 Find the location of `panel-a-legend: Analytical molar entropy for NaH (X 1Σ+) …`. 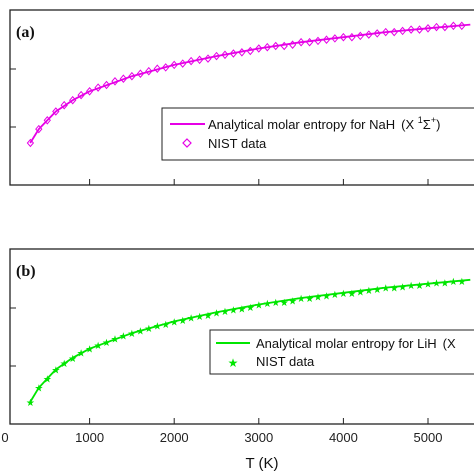

panel-a-legend: Analytical molar entropy for NaH (X 1Σ+) … is located at coordinates (317, 134).